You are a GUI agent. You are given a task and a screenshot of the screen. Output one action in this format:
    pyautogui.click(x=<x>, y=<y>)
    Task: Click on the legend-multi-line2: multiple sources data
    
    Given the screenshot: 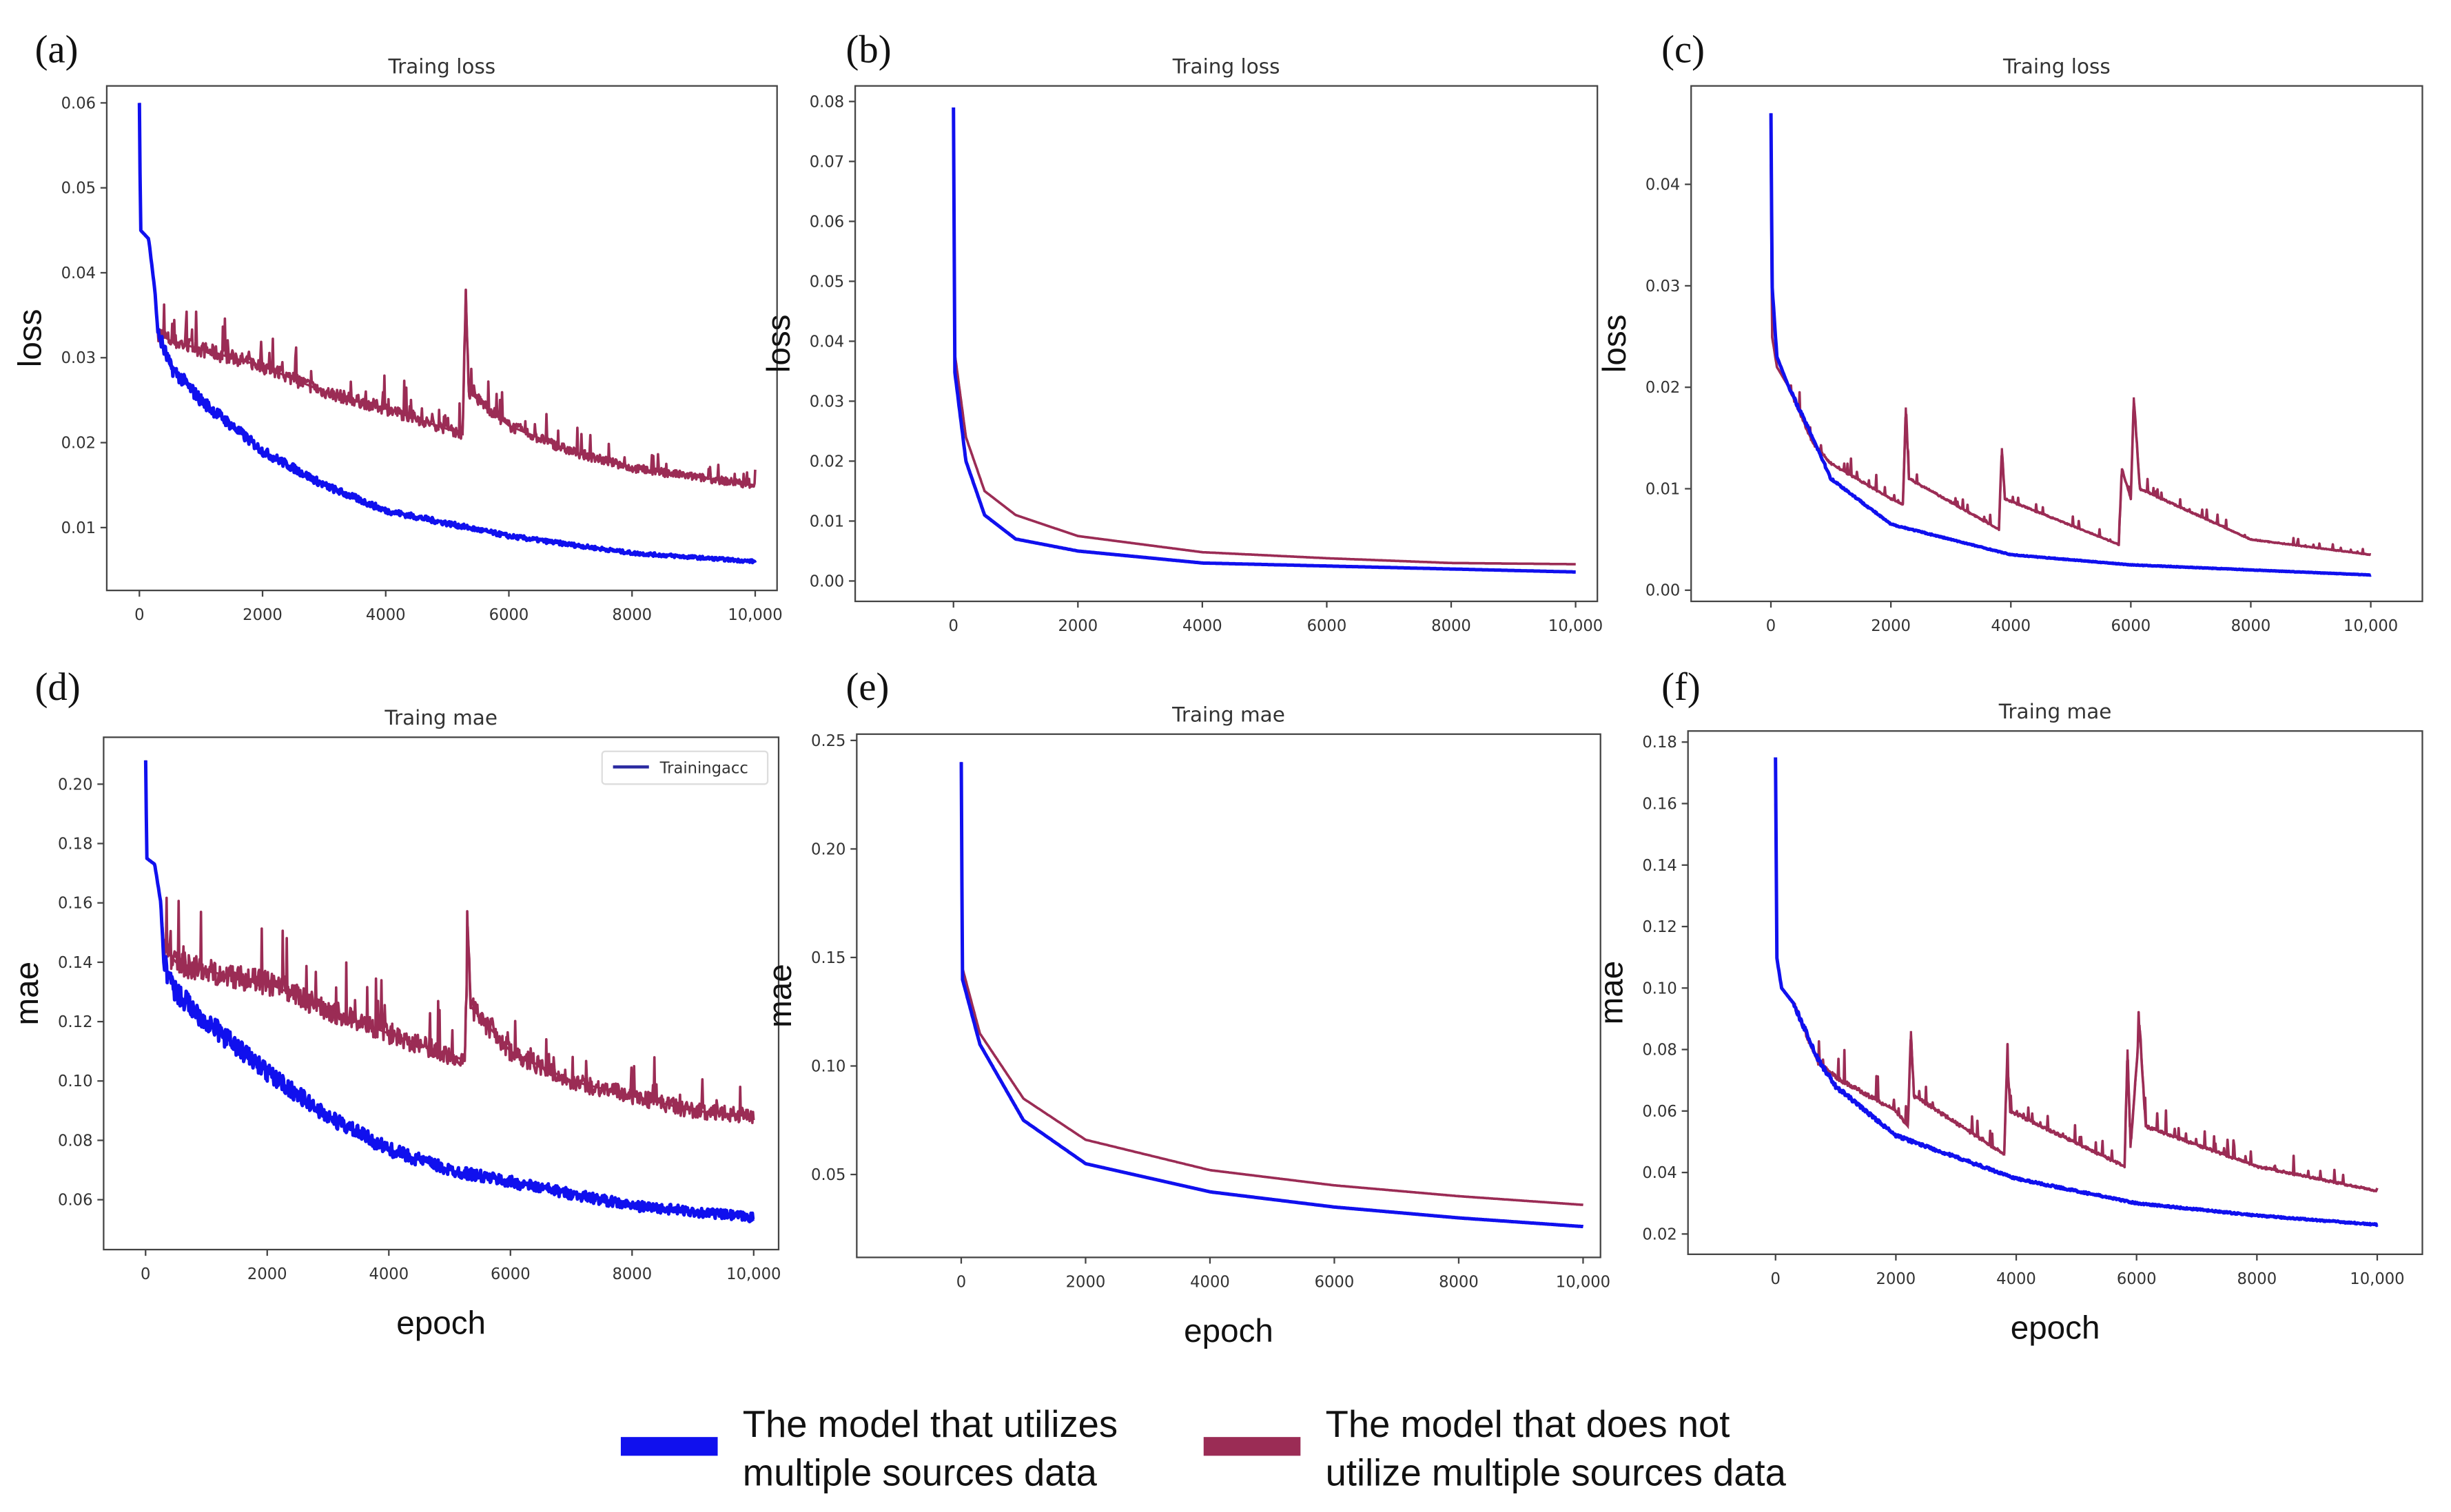 What is the action you would take?
    pyautogui.click(x=921, y=1472)
    